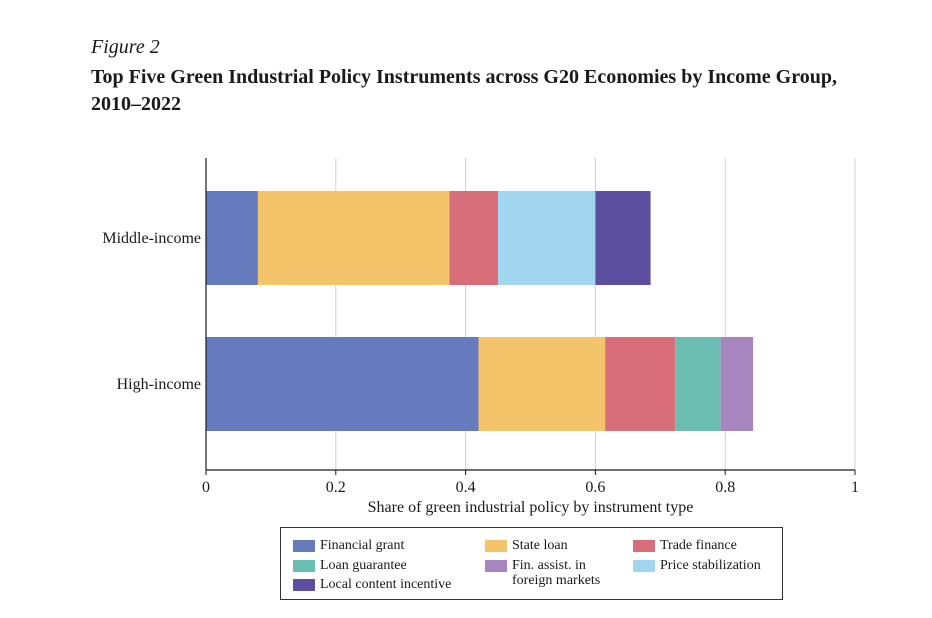  I want to click on x-tick-label: 0.6, so click(595, 487).